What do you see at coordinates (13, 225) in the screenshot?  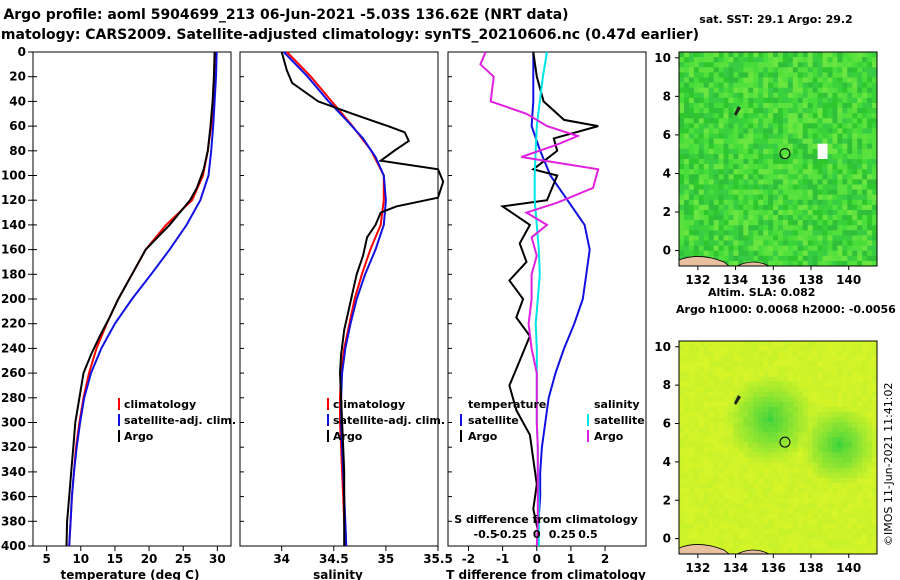 I see `depth-tick-label: 140` at bounding box center [13, 225].